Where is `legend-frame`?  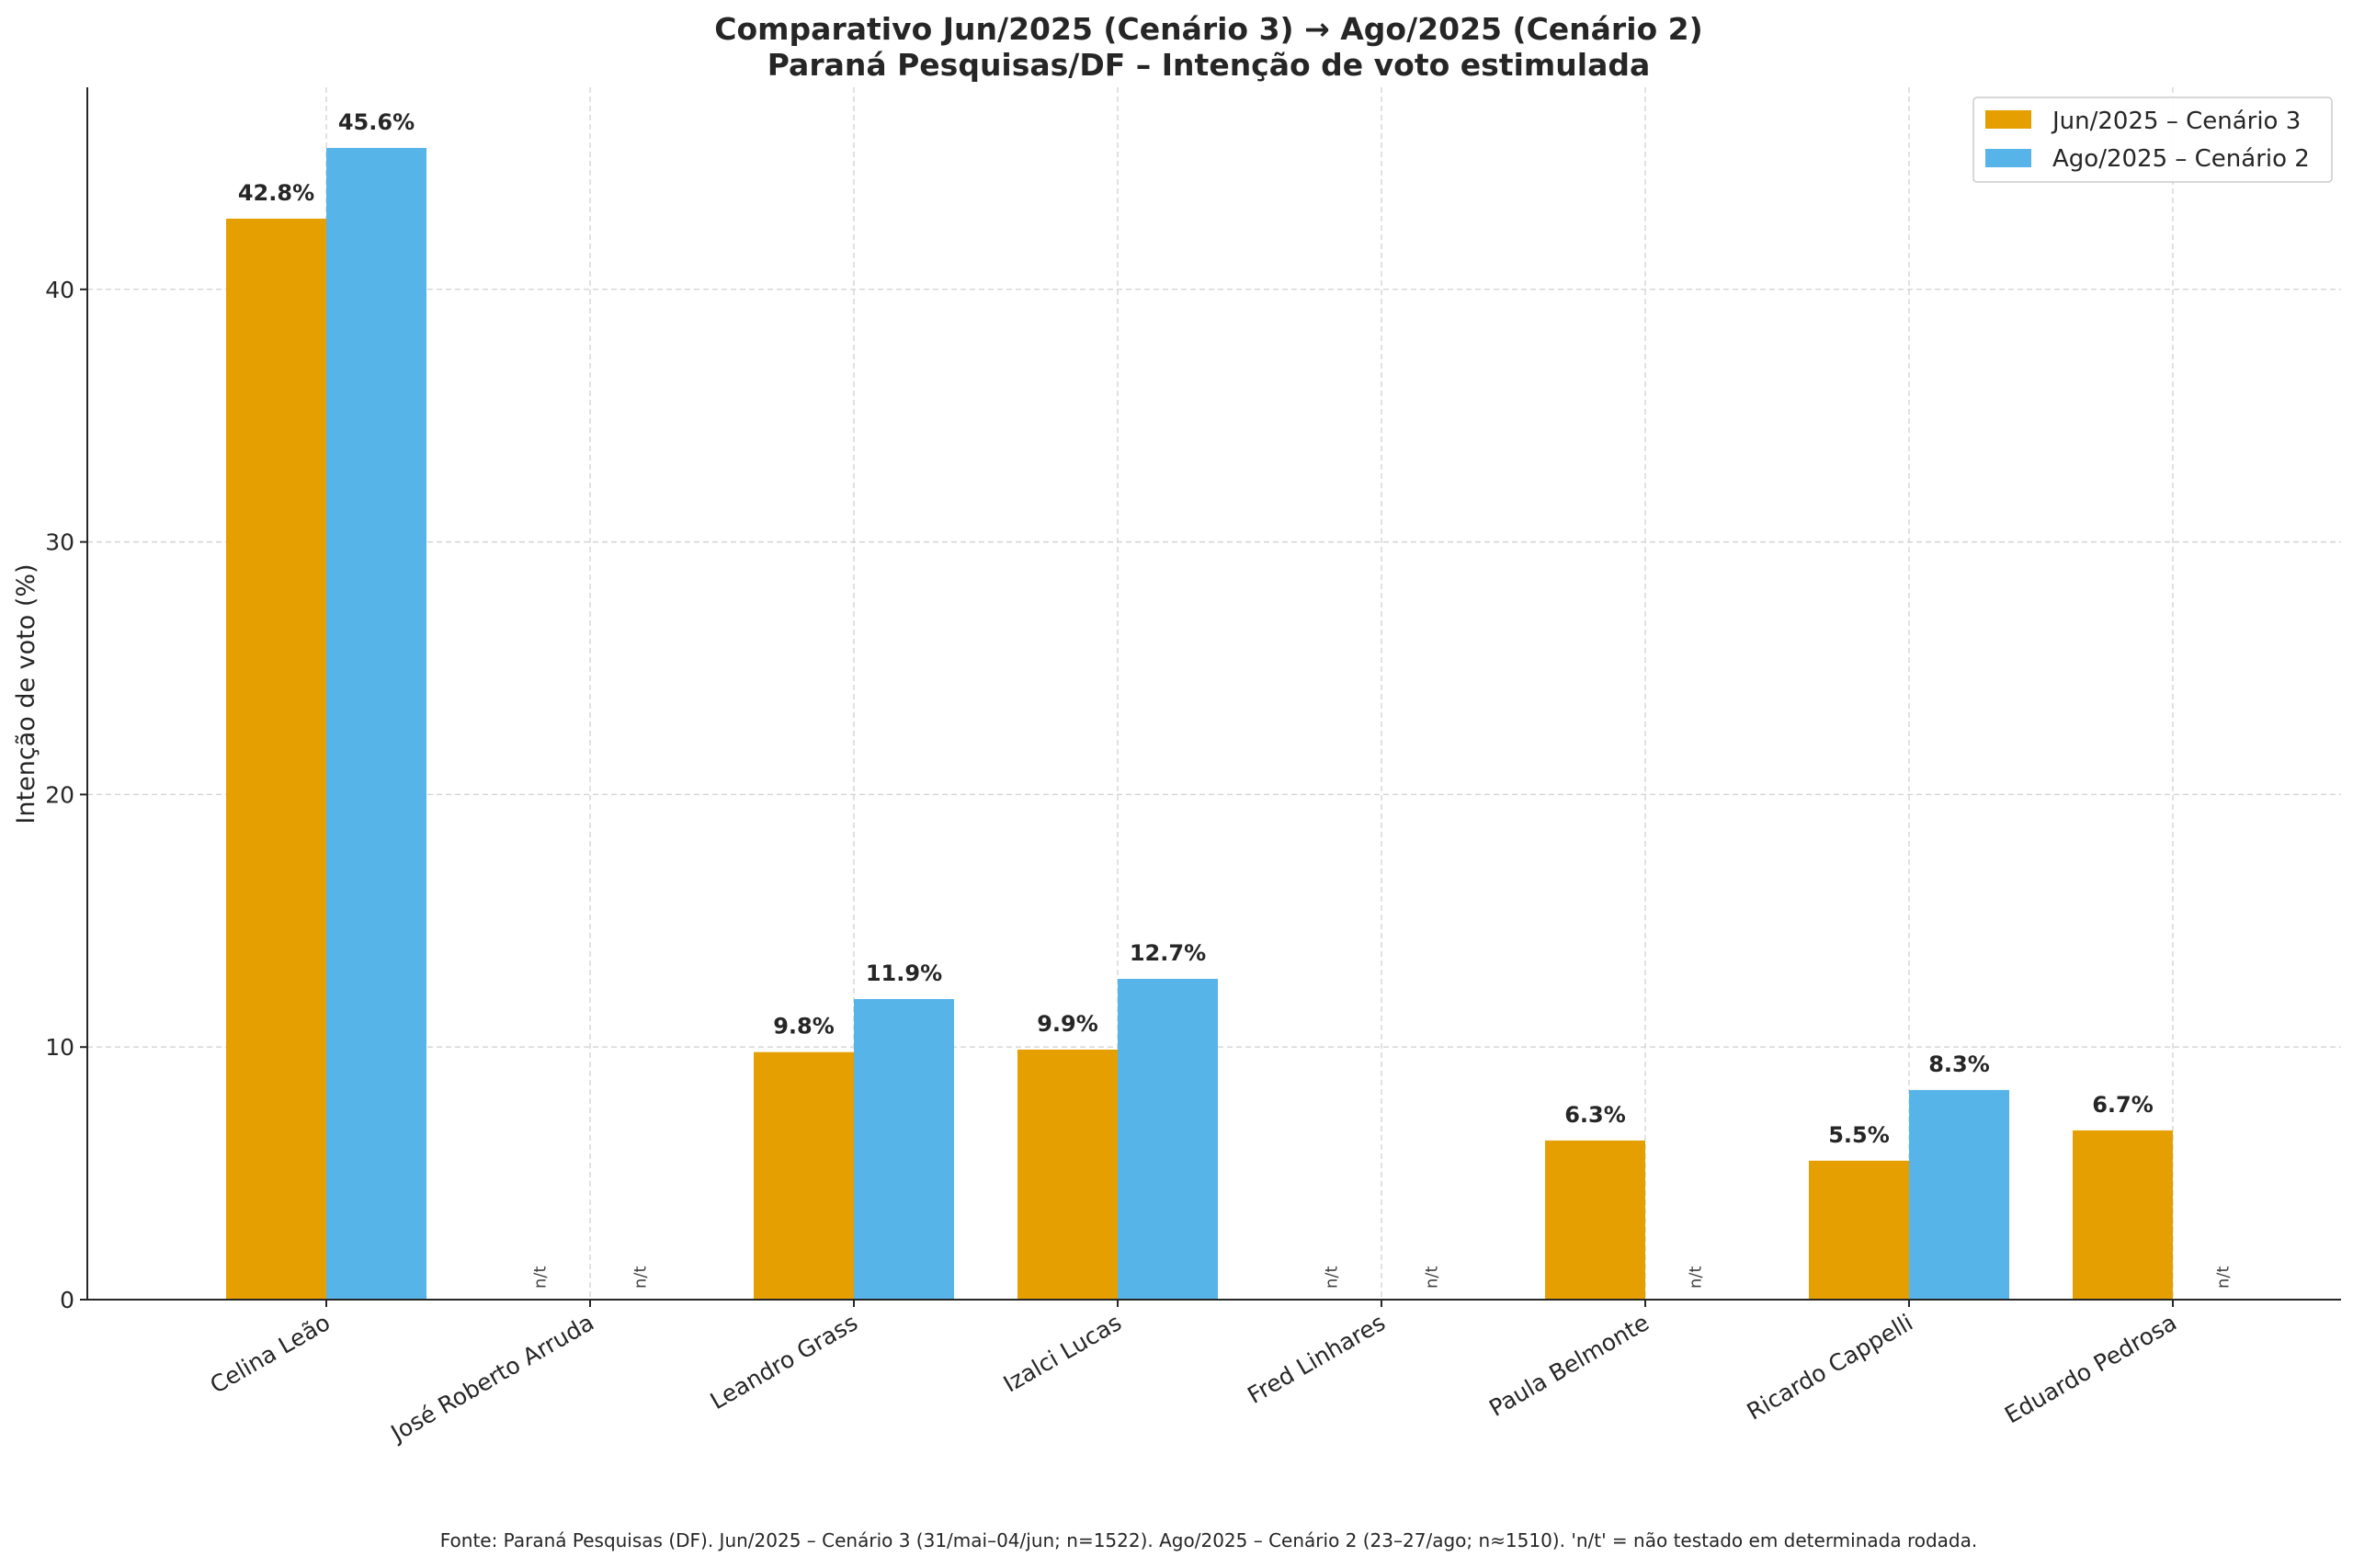 legend-frame is located at coordinates (2152, 140).